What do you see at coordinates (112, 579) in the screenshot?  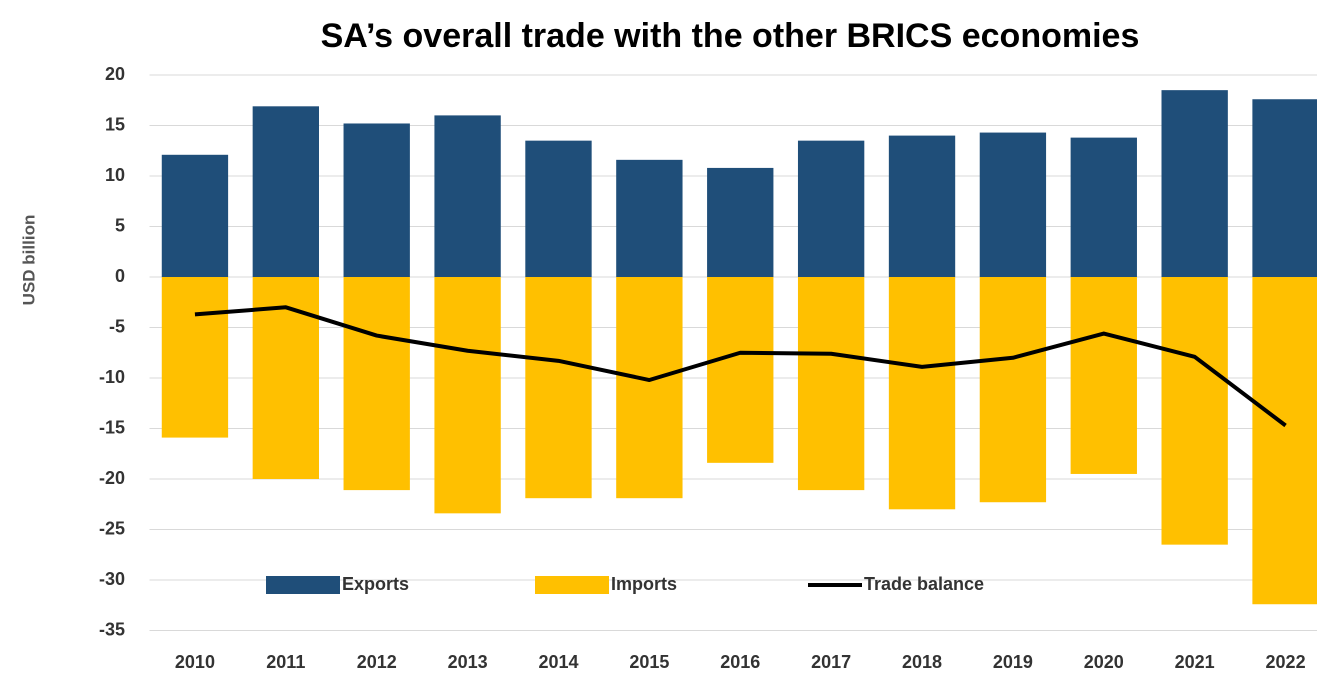 I see `y-tick-label: -30` at bounding box center [112, 579].